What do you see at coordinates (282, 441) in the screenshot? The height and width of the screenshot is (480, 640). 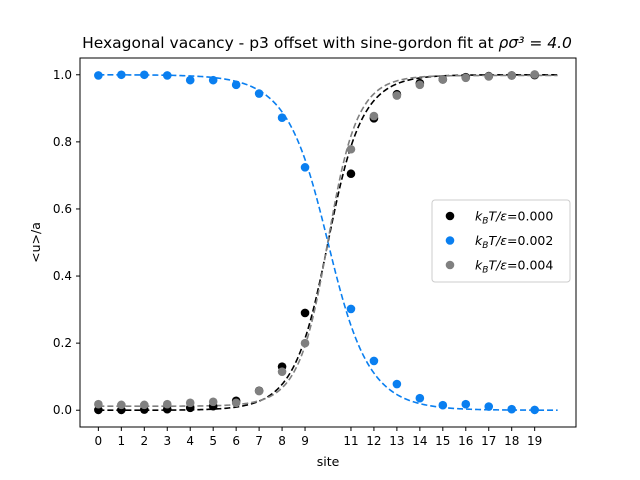 I see `x-tick-label: 8` at bounding box center [282, 441].